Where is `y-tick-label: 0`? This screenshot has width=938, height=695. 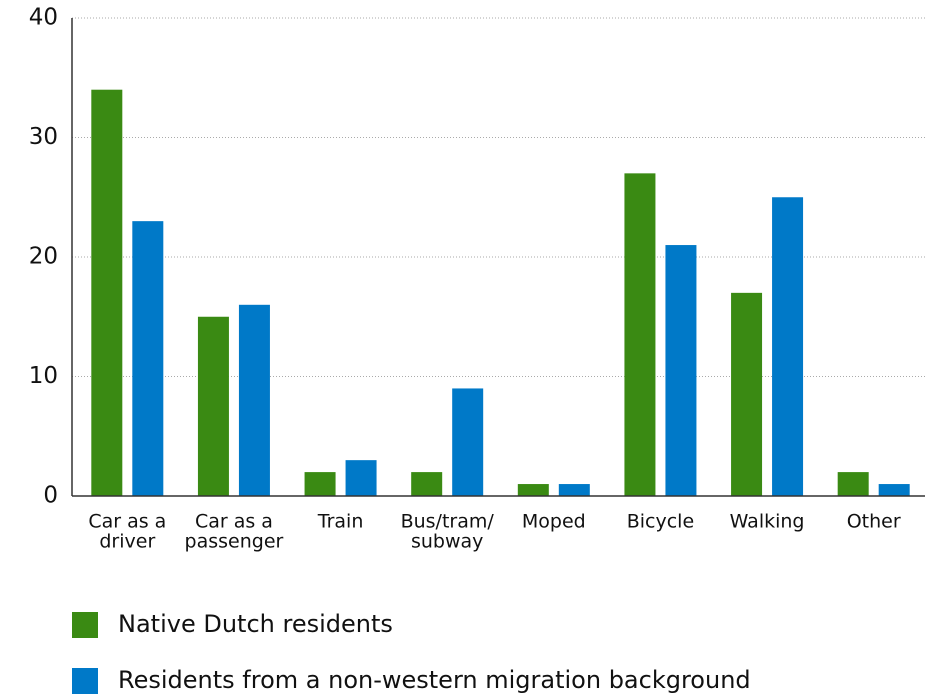 y-tick-label: 0 is located at coordinates (50, 496).